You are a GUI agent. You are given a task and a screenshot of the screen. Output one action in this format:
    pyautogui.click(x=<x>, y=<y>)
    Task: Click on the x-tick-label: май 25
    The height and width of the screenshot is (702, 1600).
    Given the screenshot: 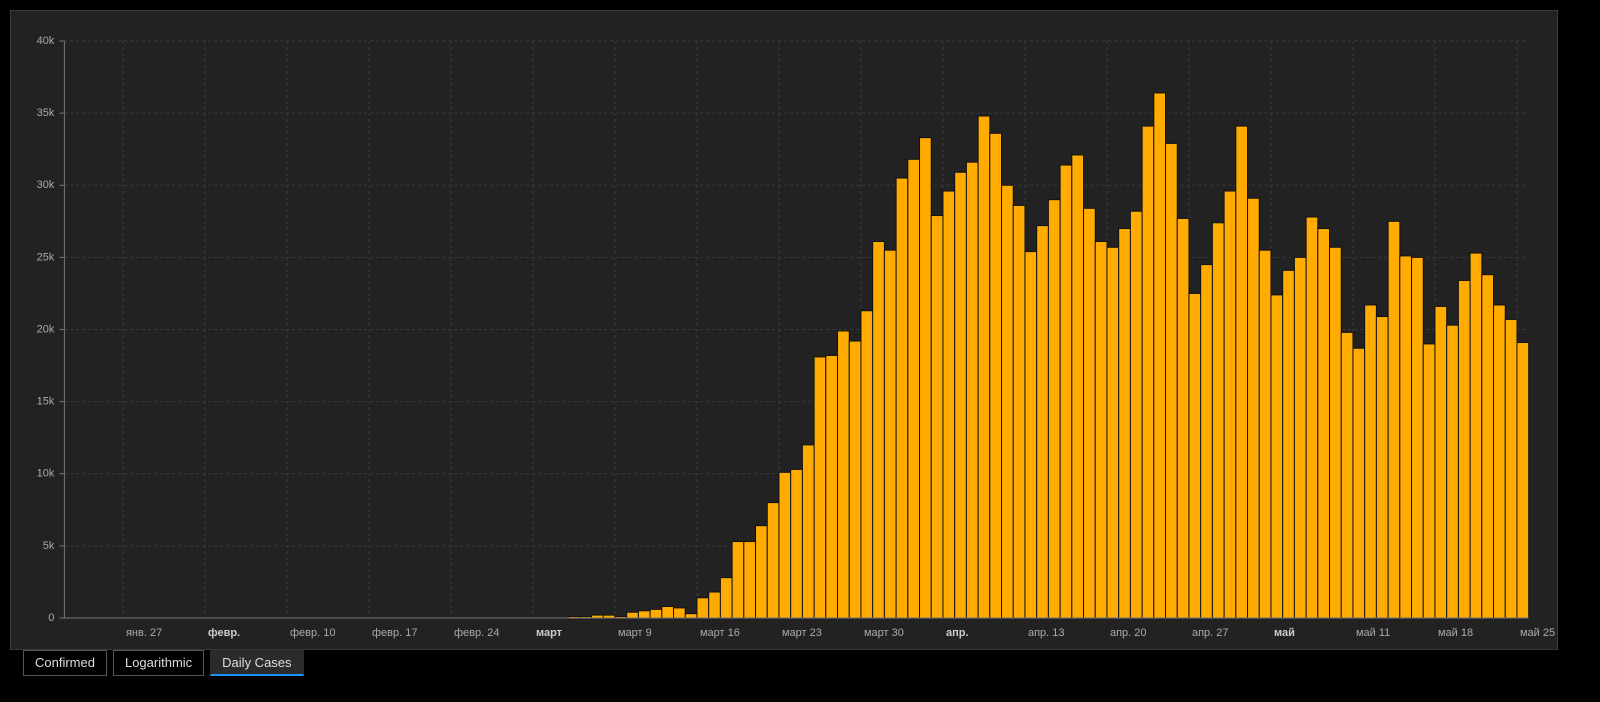 What is the action you would take?
    pyautogui.click(x=1537, y=633)
    